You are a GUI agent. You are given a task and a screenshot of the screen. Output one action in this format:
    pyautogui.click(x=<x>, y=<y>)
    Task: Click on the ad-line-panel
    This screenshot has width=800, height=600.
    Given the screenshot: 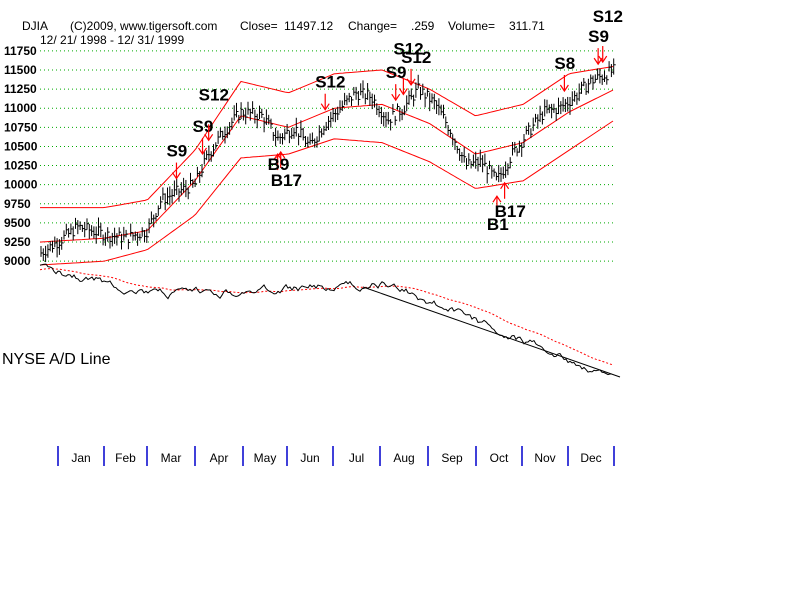 What is the action you would take?
    pyautogui.click(x=330, y=320)
    